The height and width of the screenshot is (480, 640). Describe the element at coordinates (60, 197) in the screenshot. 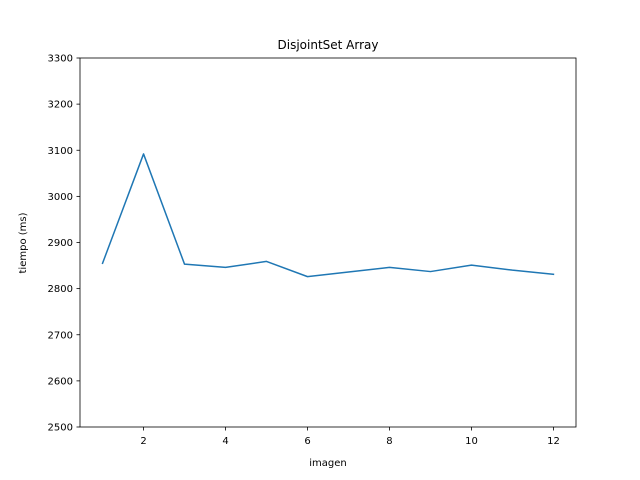

I see `y-tick-label: 3000` at that location.